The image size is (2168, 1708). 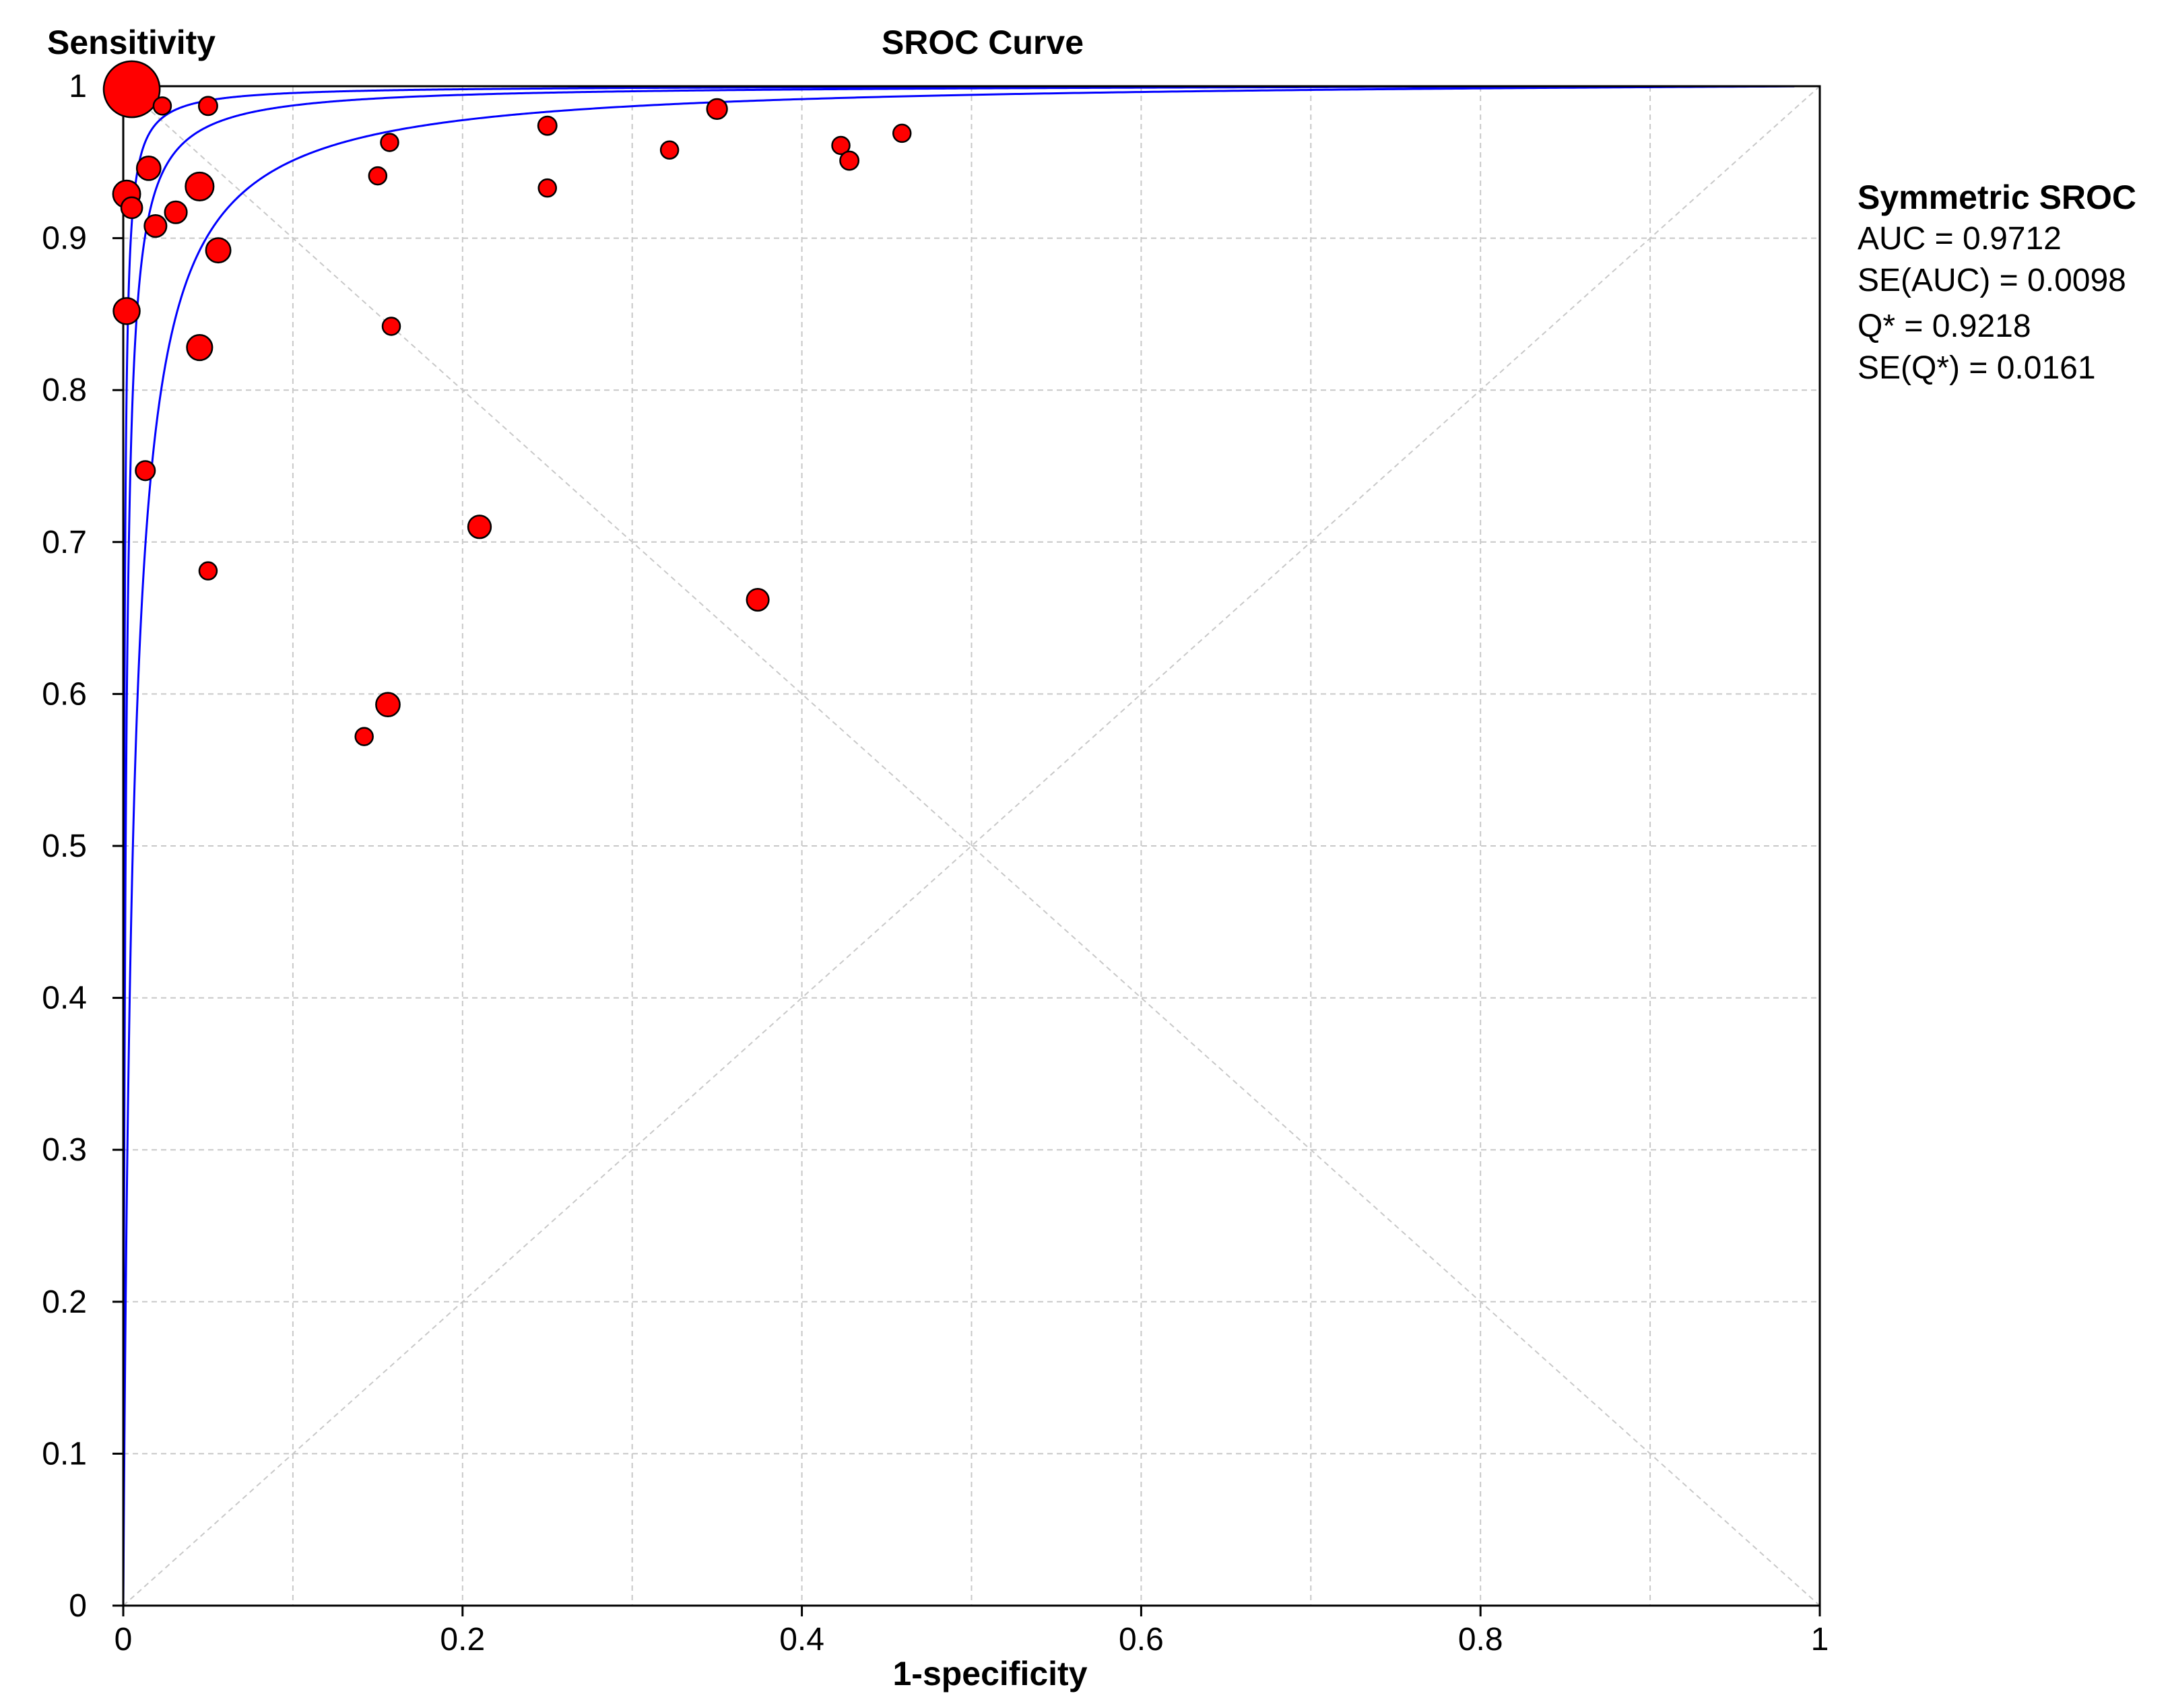 What do you see at coordinates (64, 1454) in the screenshot?
I see `y-tick-label: 0.1` at bounding box center [64, 1454].